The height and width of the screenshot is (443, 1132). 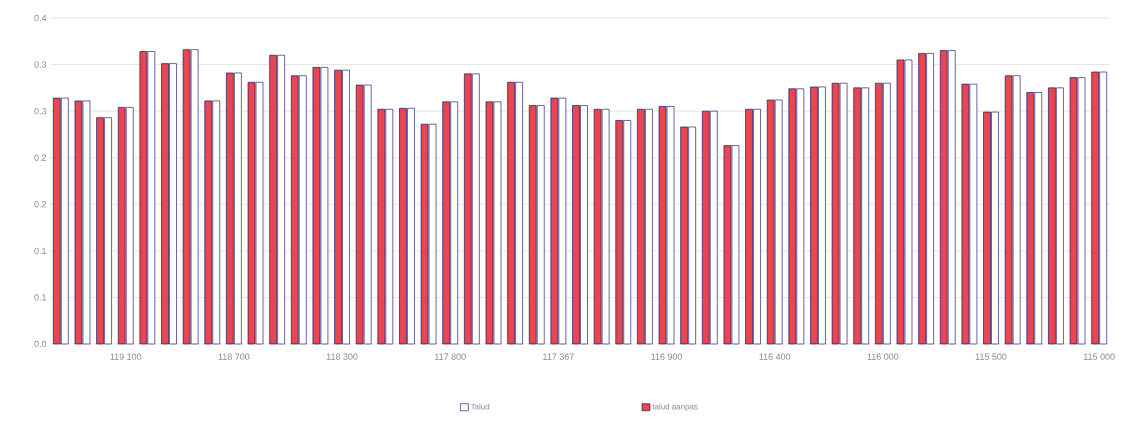 What do you see at coordinates (991, 356) in the screenshot?
I see `x-tick-label: 115 500` at bounding box center [991, 356].